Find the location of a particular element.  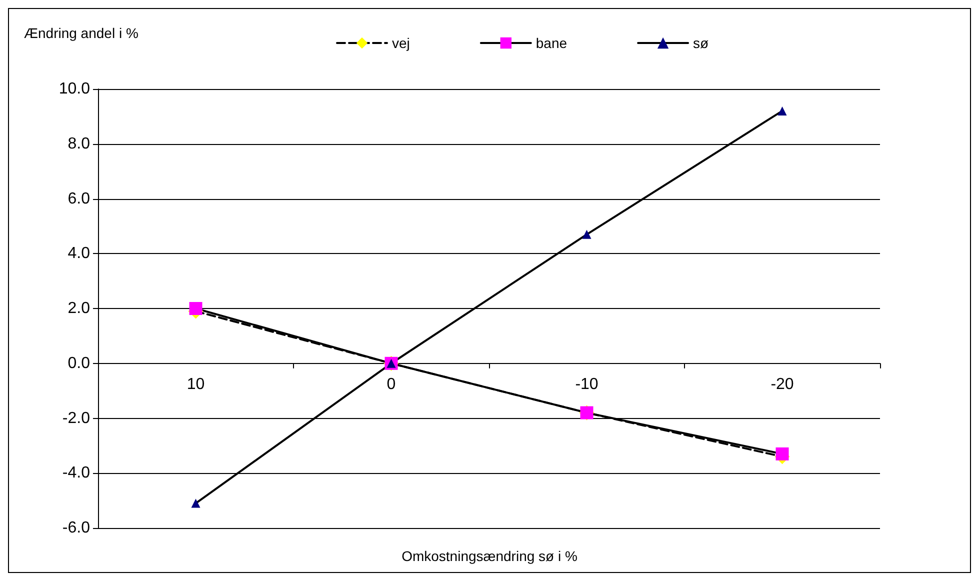

legend-label: vej is located at coordinates (401, 43).